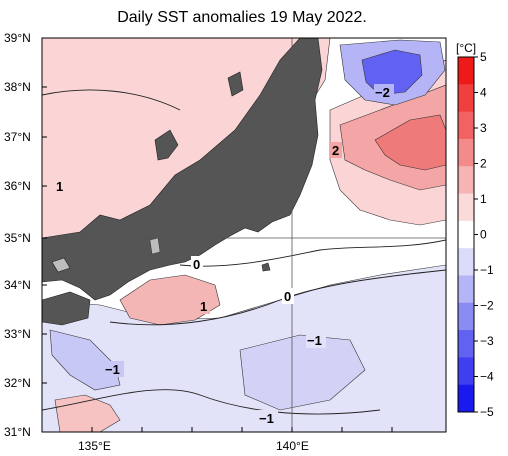  I want to click on colorbar-unit: [°C], so click(466, 48).